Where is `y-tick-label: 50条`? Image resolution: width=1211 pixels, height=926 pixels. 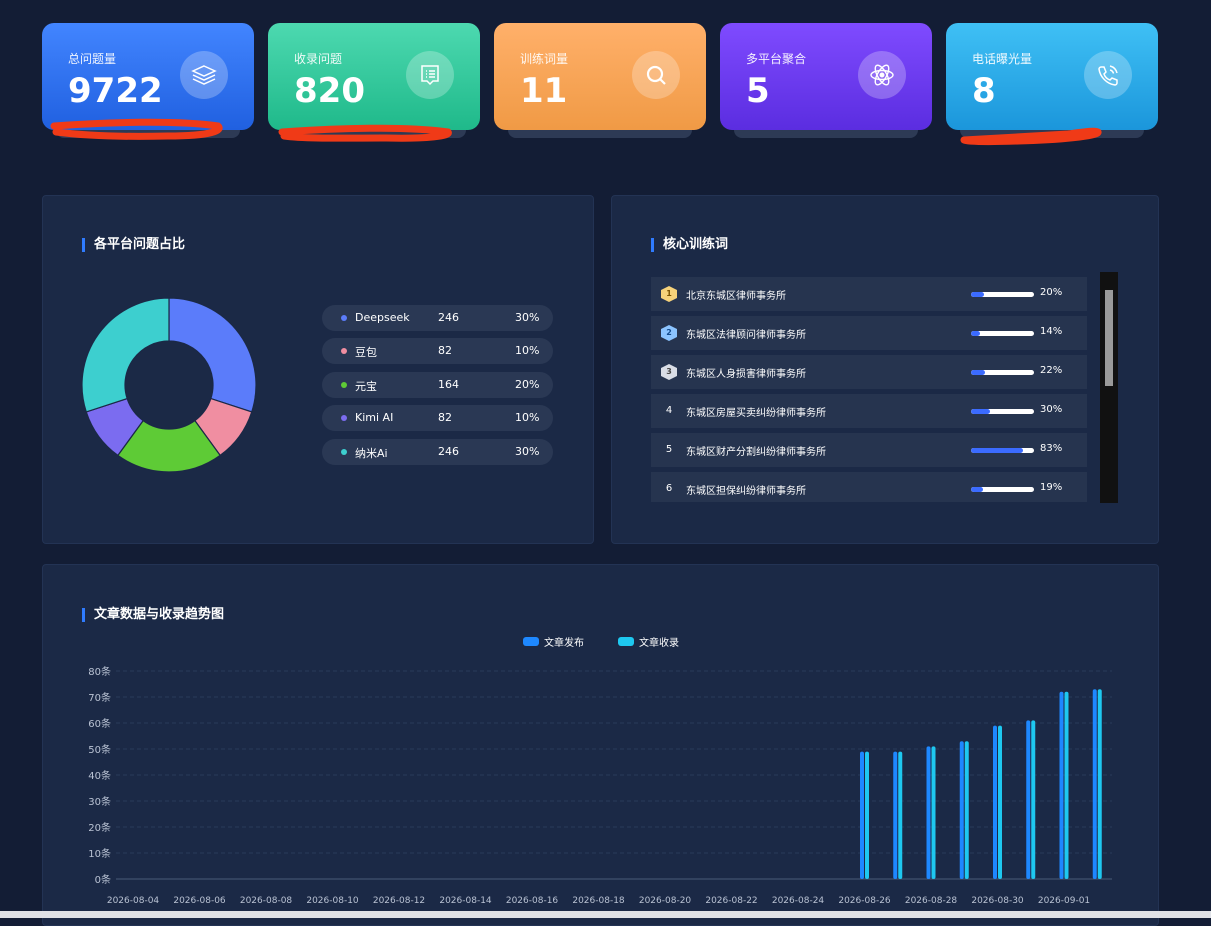
y-tick-label: 50条 is located at coordinates (99, 749).